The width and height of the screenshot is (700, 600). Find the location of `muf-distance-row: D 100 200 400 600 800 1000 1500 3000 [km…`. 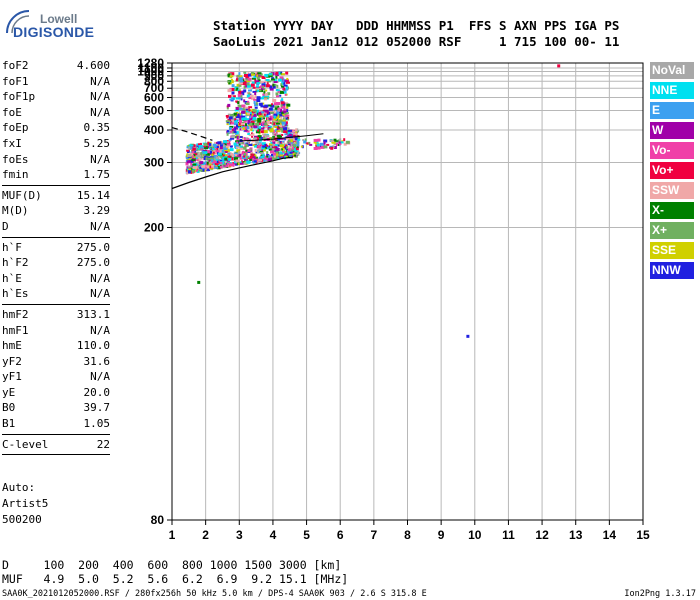

muf-distance-row: D 100 200 400 600 800 1000 1500 3000 [km… is located at coordinates (172, 565).